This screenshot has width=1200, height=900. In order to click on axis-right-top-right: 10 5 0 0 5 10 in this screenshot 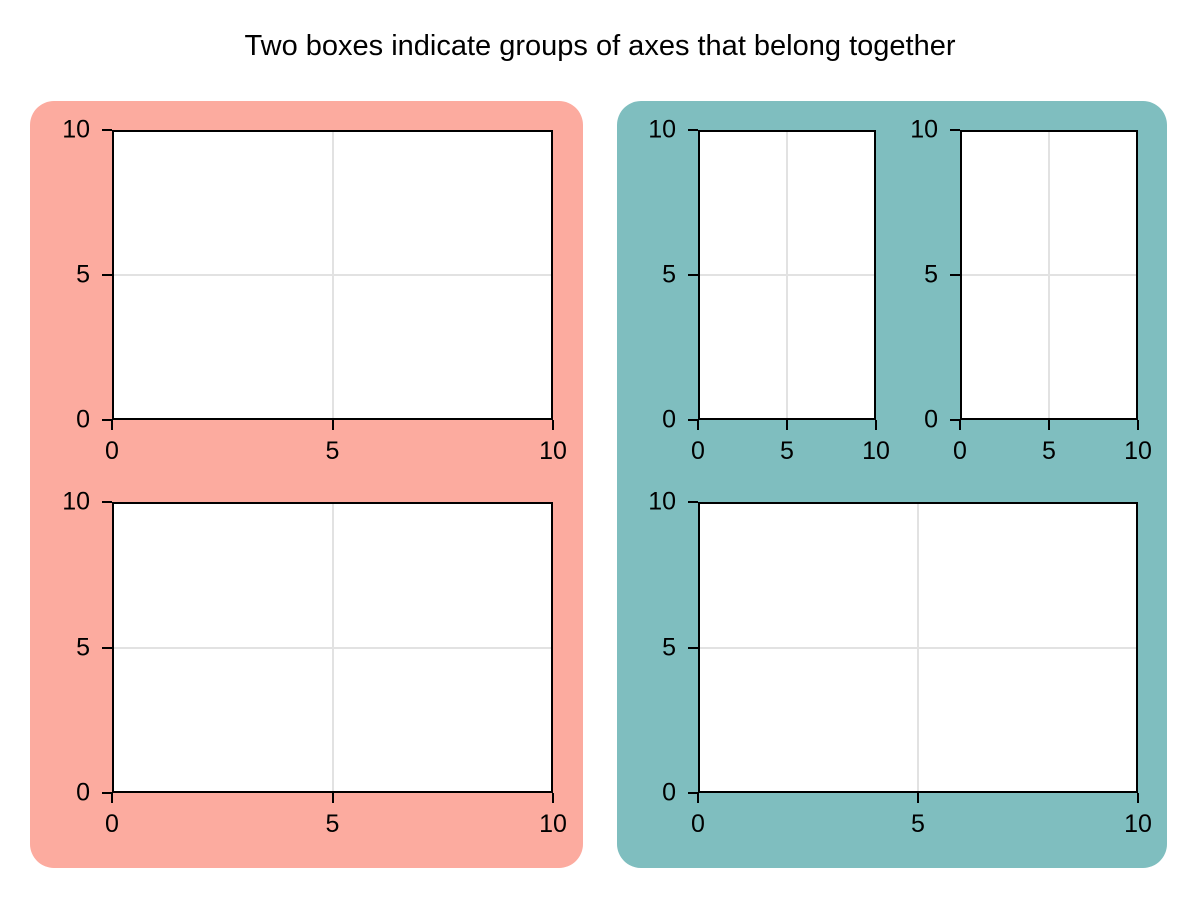, I will do `click(1031, 290)`.